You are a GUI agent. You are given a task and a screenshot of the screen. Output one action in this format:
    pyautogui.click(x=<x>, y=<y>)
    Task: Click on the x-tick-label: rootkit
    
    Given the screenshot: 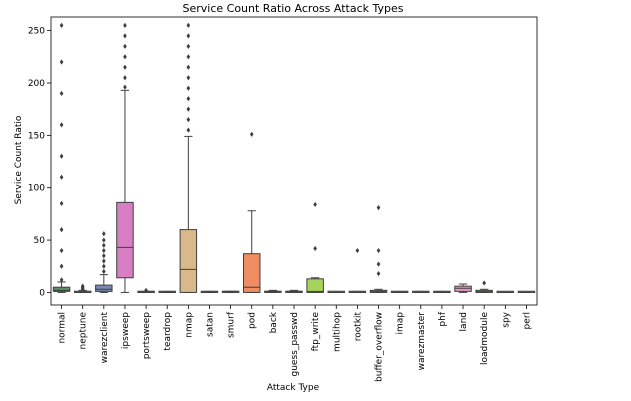 What is the action you would take?
    pyautogui.click(x=358, y=327)
    